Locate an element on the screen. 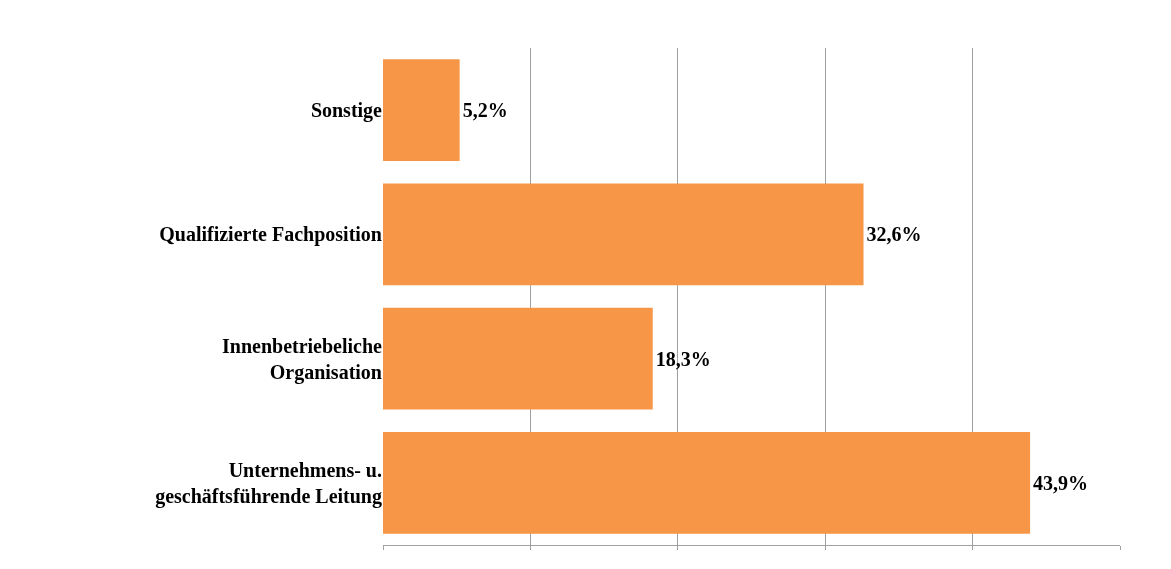  data-label: 18,3% is located at coordinates (683, 358).